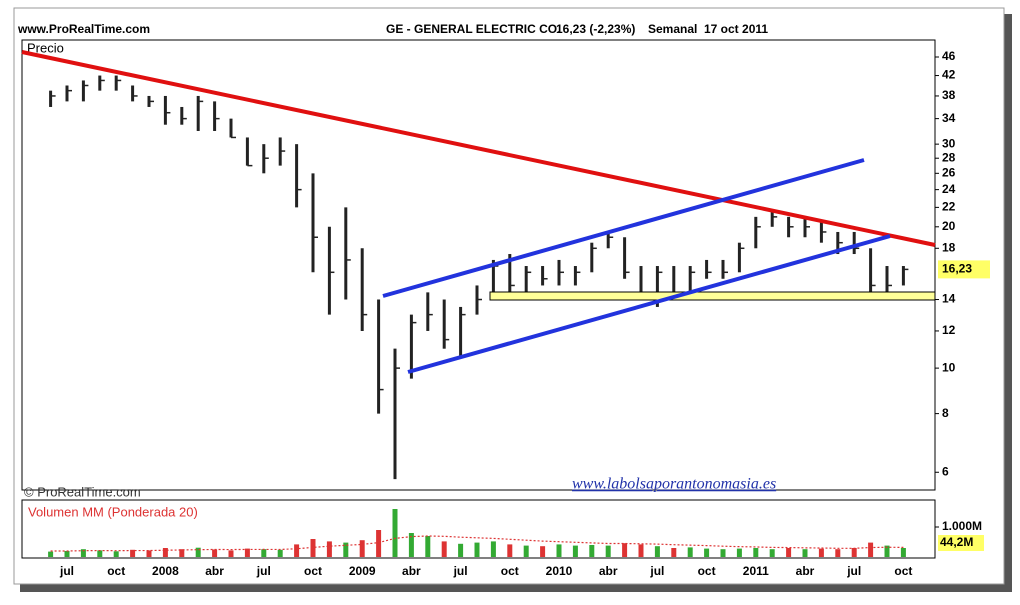 This screenshot has height=605, width=1020. What do you see at coordinates (672, 29) in the screenshot?
I see `period: Semanal` at bounding box center [672, 29].